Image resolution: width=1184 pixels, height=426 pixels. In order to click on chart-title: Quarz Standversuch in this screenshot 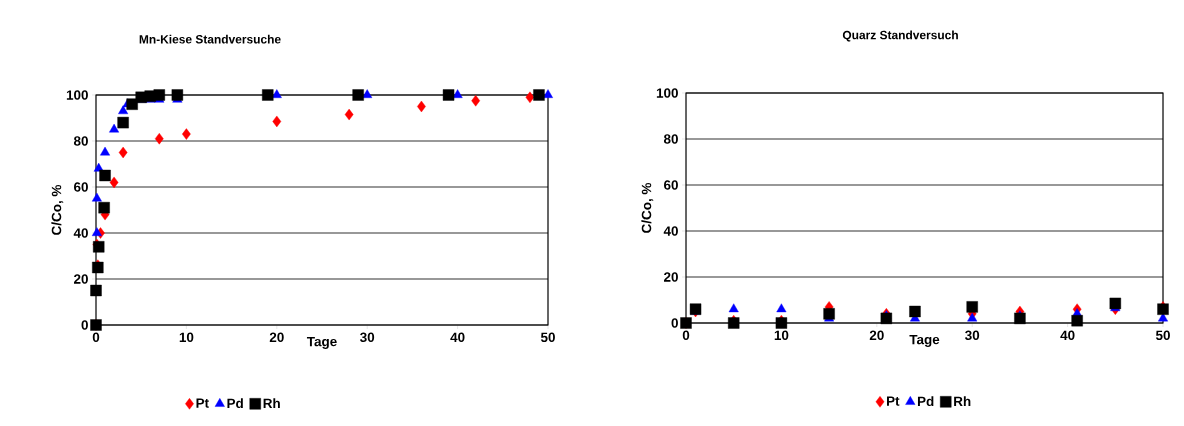, I will do `click(900, 36)`.